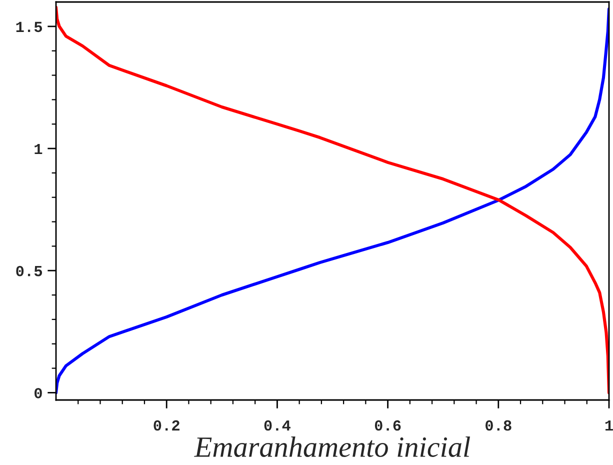  Describe the element at coordinates (29, 271) in the screenshot. I see `y-tick-label: 0.5` at that location.